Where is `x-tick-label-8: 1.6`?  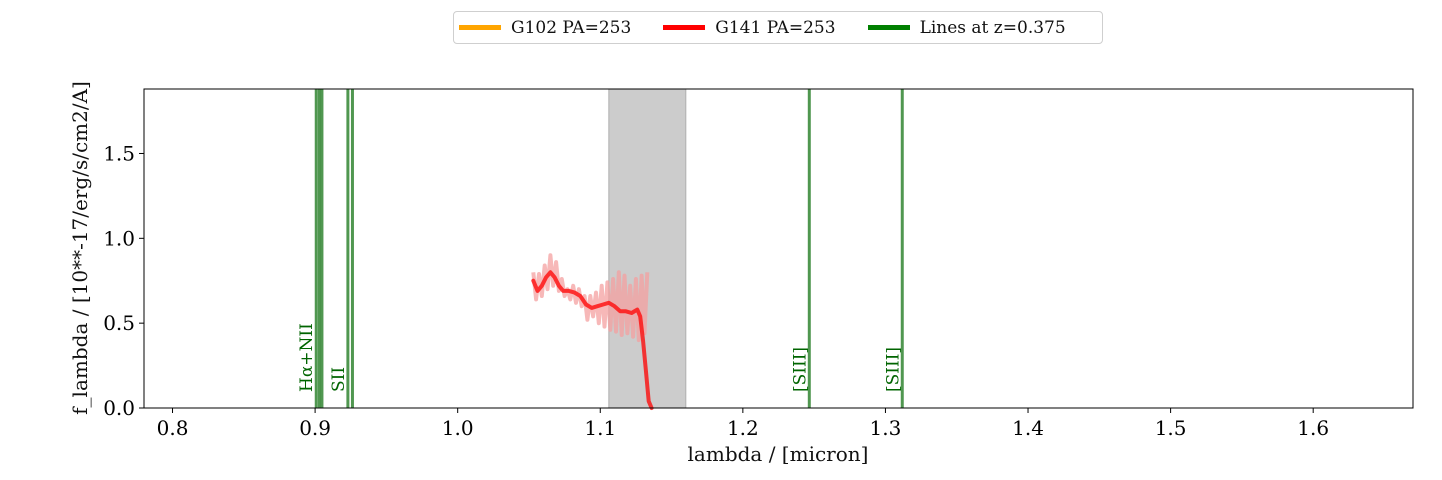 x-tick-label-8: 1.6 is located at coordinates (1313, 428).